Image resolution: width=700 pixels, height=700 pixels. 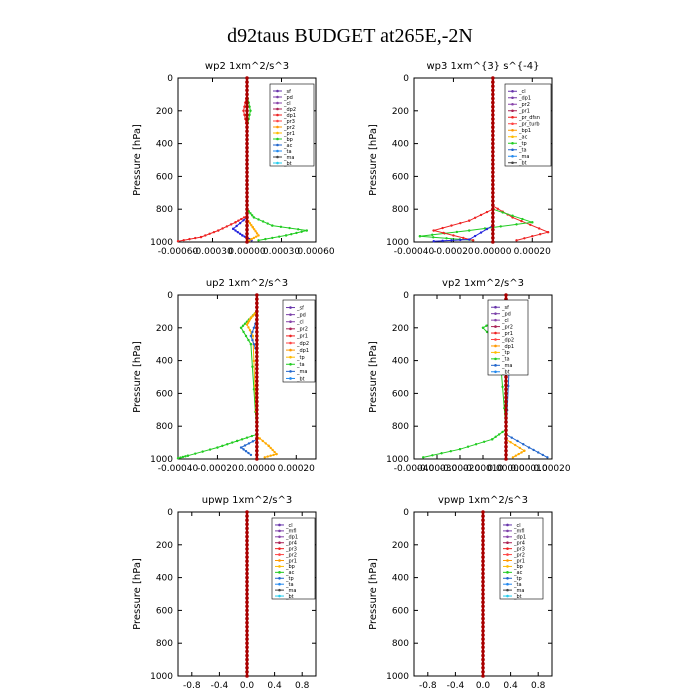 What do you see at coordinates (400, 112) in the screenshot?
I see `y-tick-label: 200` at bounding box center [400, 112].